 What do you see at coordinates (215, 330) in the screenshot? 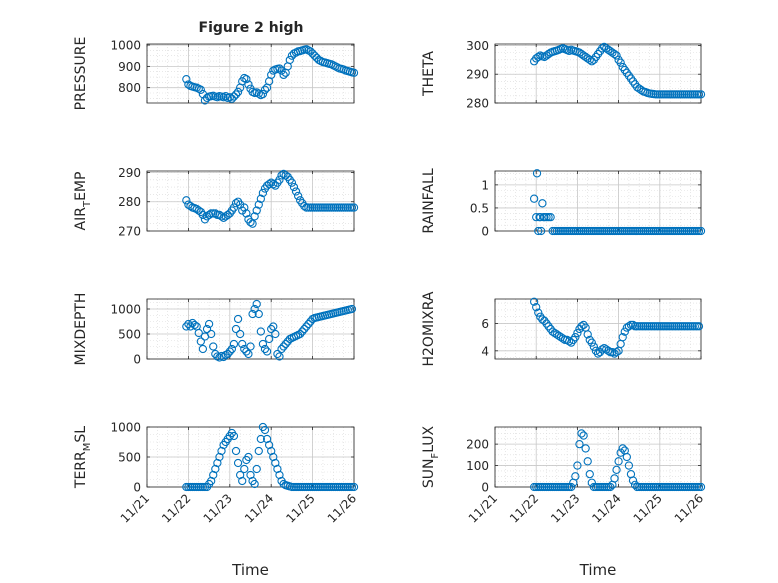
I see `subplot-p5: 0 500 1000 MIXDEPTH` at bounding box center [215, 330].